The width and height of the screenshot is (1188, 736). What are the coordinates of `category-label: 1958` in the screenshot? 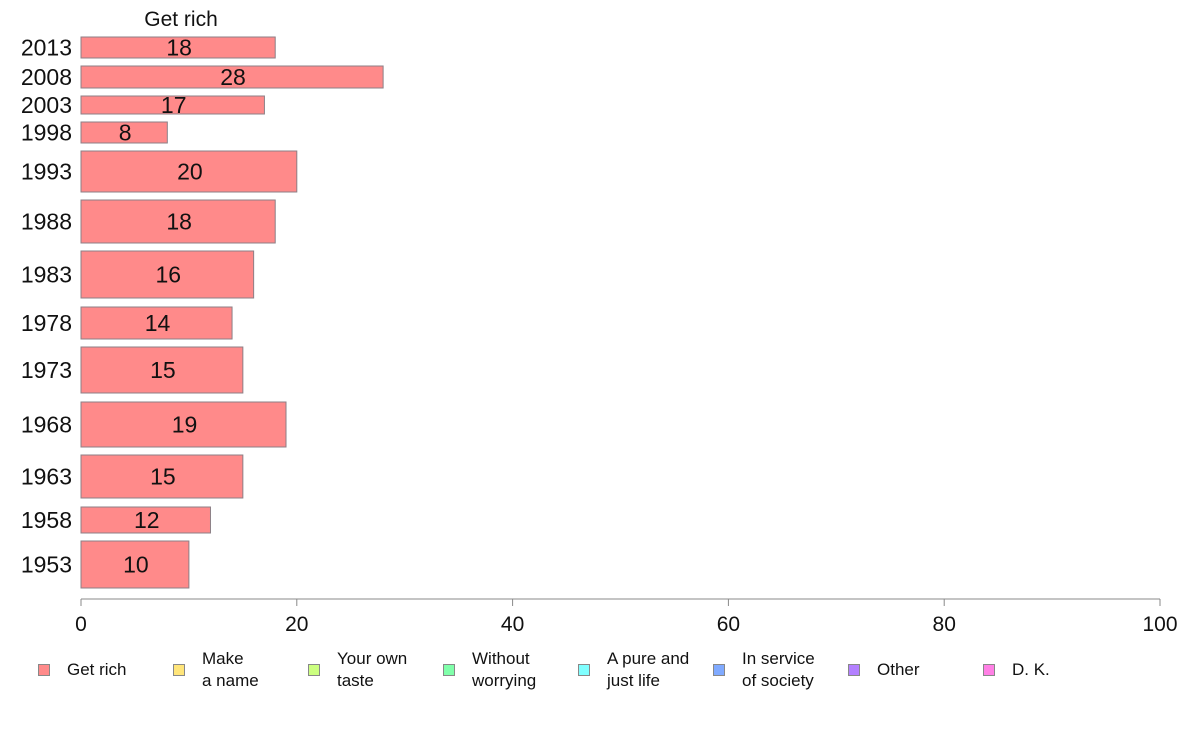 It's located at (46, 520).